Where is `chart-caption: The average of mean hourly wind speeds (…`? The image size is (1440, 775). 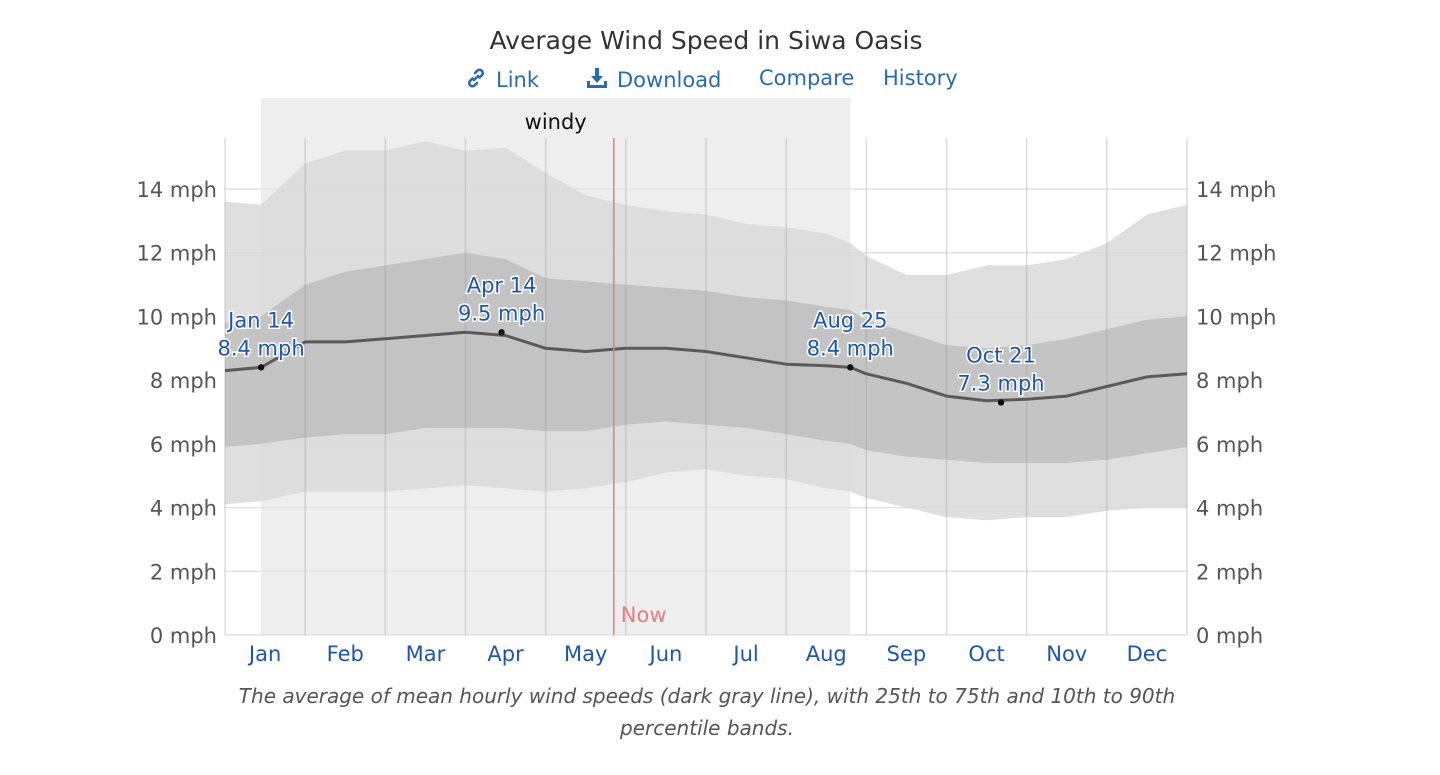 chart-caption: The average of mean hourly wind speeds (… is located at coordinates (707, 712).